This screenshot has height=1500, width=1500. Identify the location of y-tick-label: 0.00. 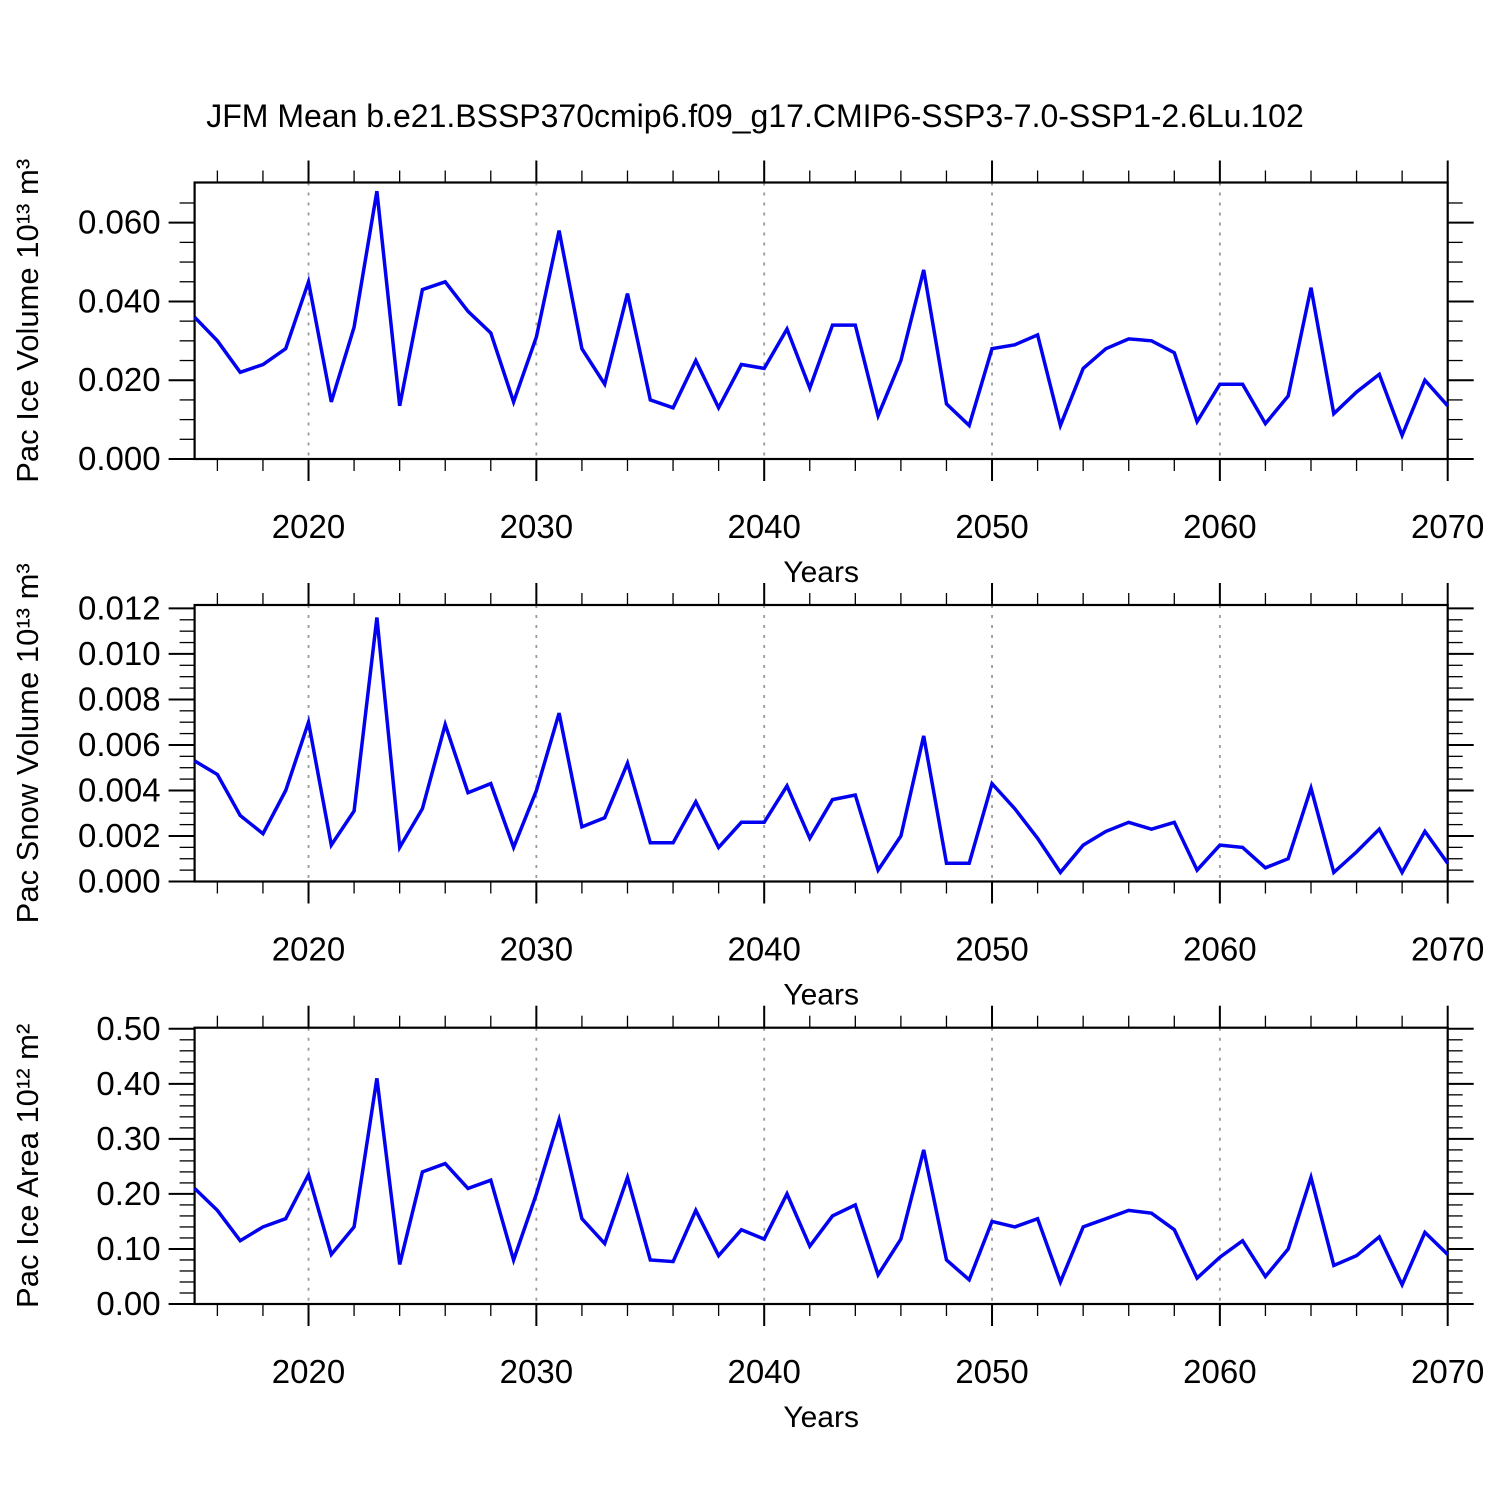
(128, 1303).